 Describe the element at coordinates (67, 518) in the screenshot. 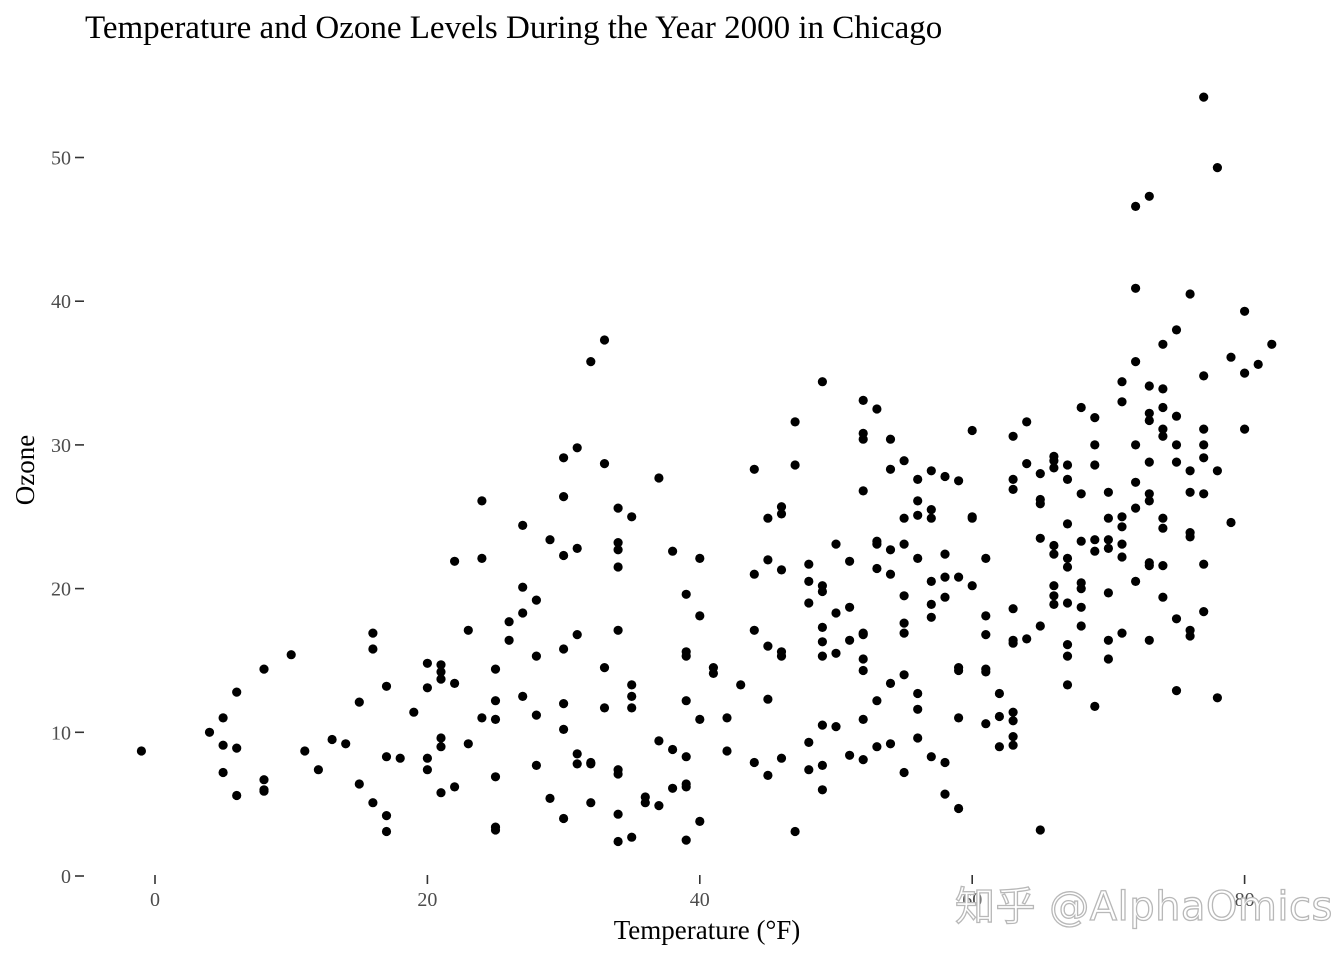

I see `y-axis: 0 10 20 30 40 50` at that location.